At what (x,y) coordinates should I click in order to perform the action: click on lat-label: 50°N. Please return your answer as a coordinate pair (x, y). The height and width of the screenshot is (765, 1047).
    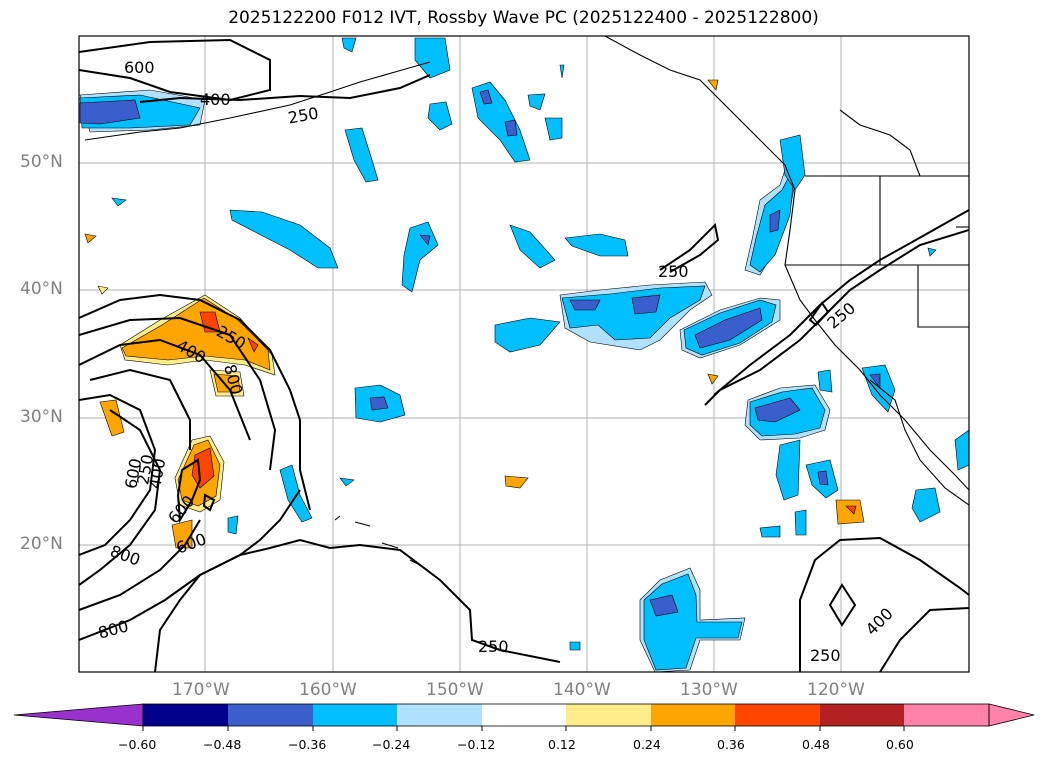
    Looking at the image, I should click on (41, 162).